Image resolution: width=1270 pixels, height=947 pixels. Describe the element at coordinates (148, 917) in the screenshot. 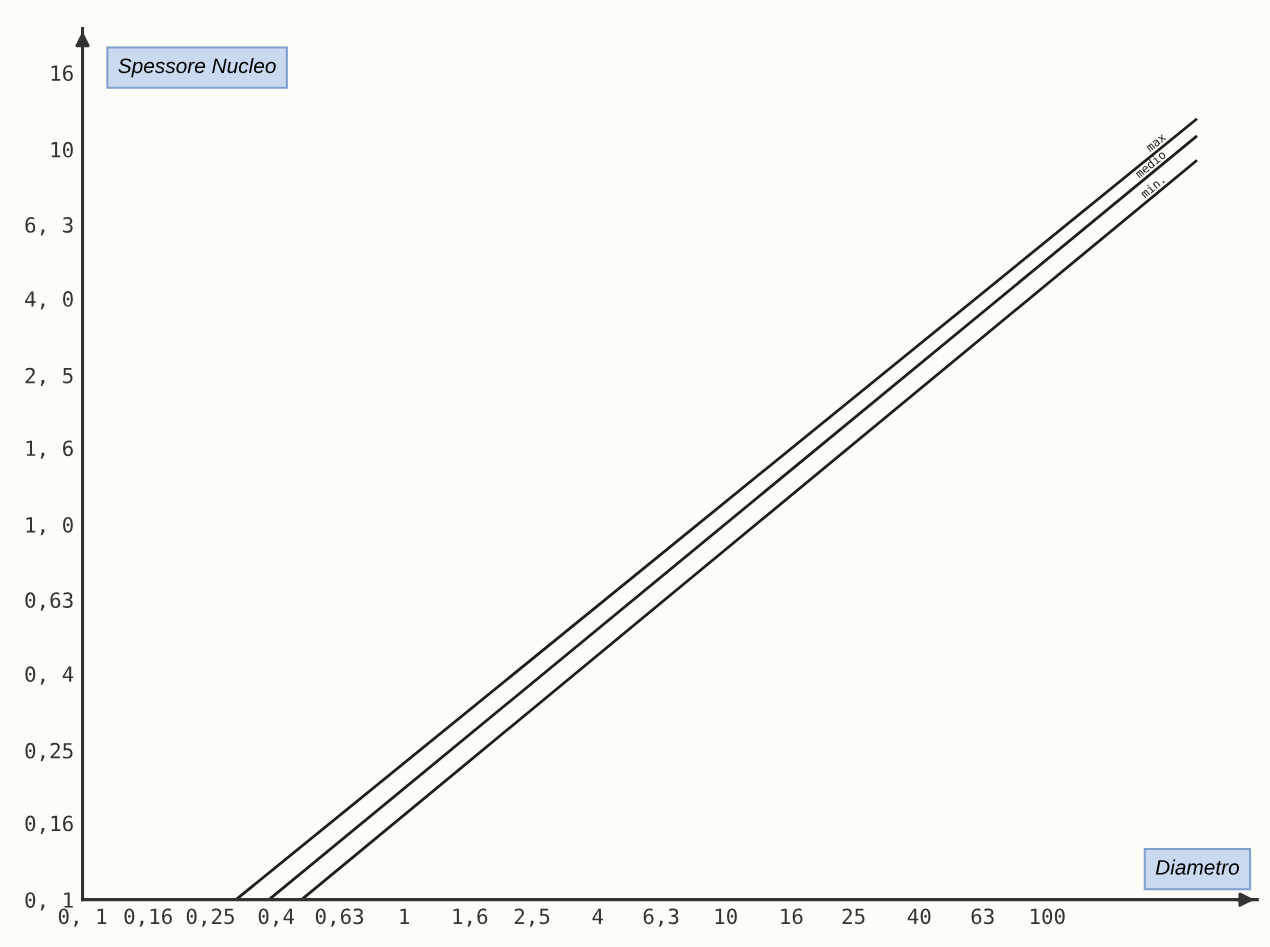

I see `x-tick-label: 0,16` at that location.